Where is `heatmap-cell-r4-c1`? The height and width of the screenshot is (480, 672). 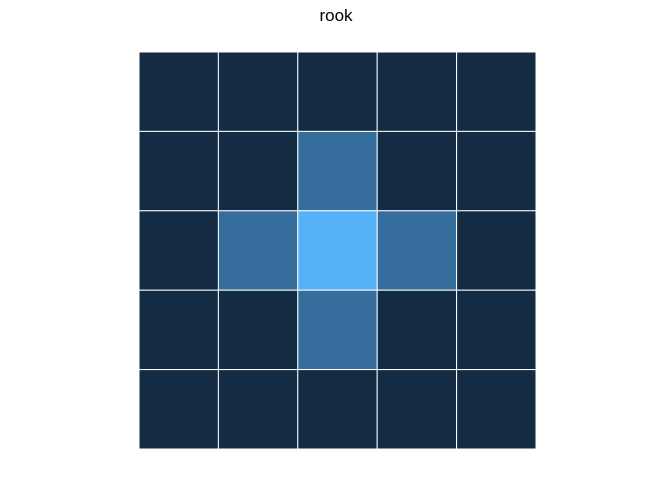 heatmap-cell-r4-c1 is located at coordinates (258, 409).